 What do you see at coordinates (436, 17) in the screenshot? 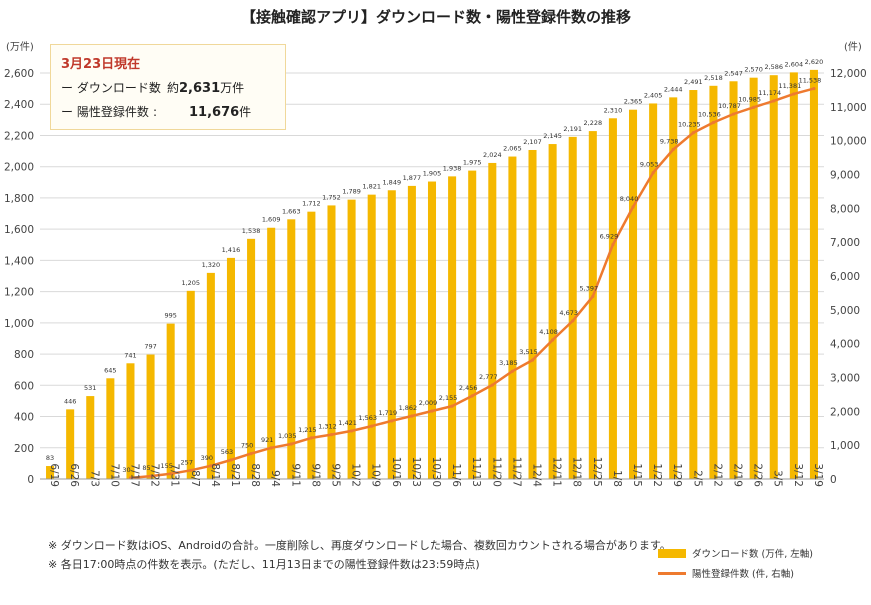
I see `chart-title: 【接触確認アプリ】ダウンロード数・陽性登録件数の推移` at bounding box center [436, 17].